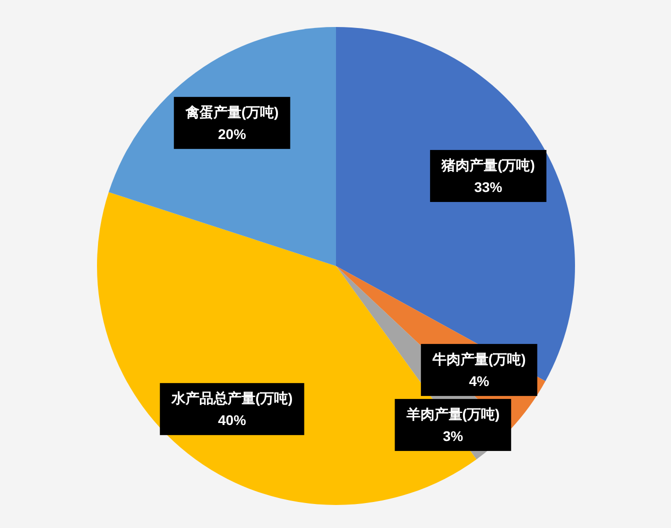 The height and width of the screenshot is (528, 671). What do you see at coordinates (232, 134) in the screenshot?
I see `data-label: 20%` at bounding box center [232, 134].